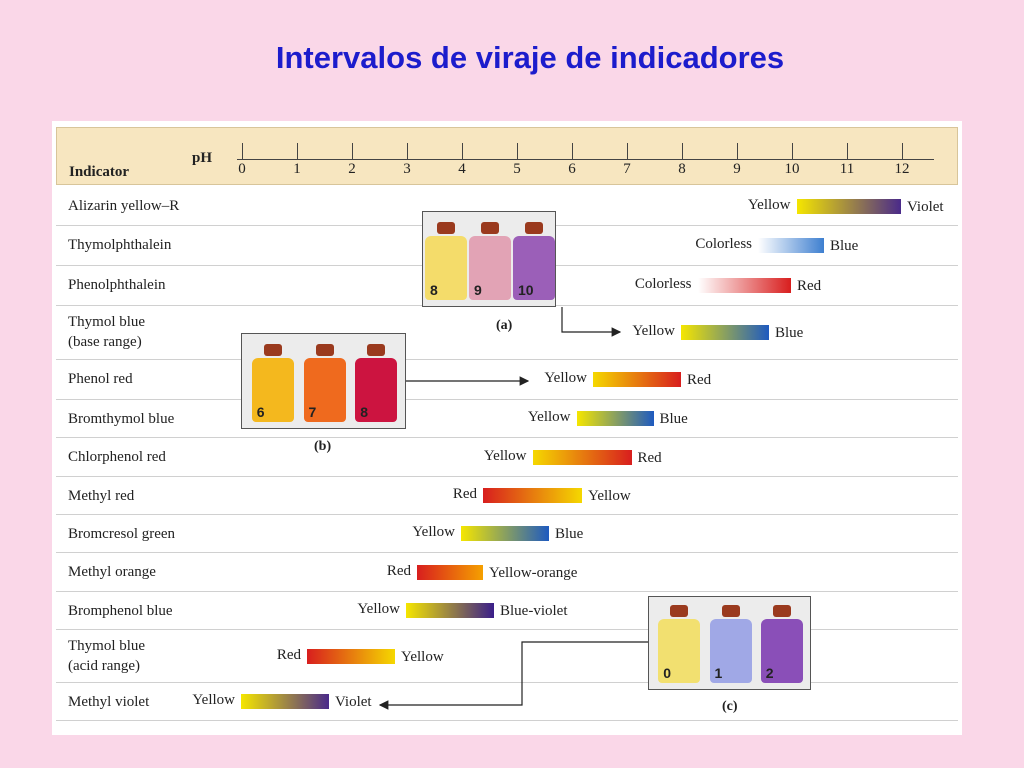  I want to click on ph-scale-header: Indicator pH 0 1 2 3 4 5 6 7 8 9 10 11 12, so click(507, 156).